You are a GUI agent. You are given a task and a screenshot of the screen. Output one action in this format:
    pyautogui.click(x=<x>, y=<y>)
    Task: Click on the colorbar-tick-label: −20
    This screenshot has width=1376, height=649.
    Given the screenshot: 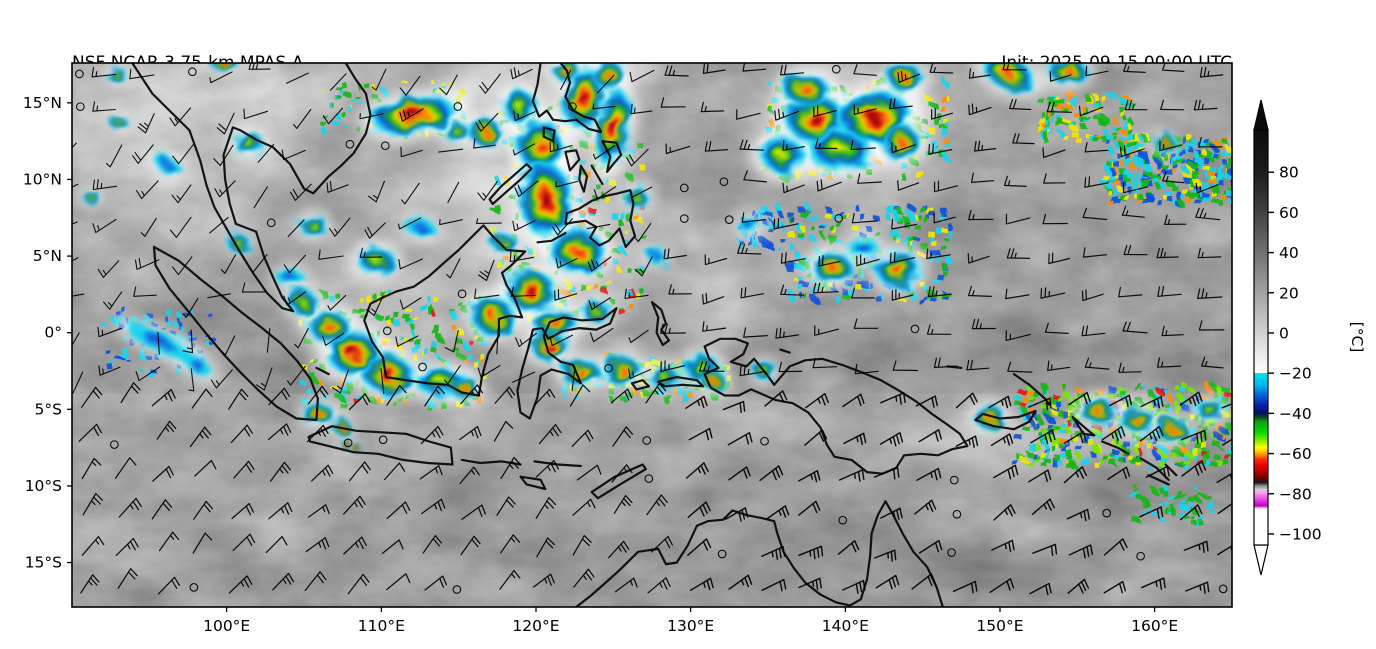 What is the action you would take?
    pyautogui.click(x=1295, y=374)
    